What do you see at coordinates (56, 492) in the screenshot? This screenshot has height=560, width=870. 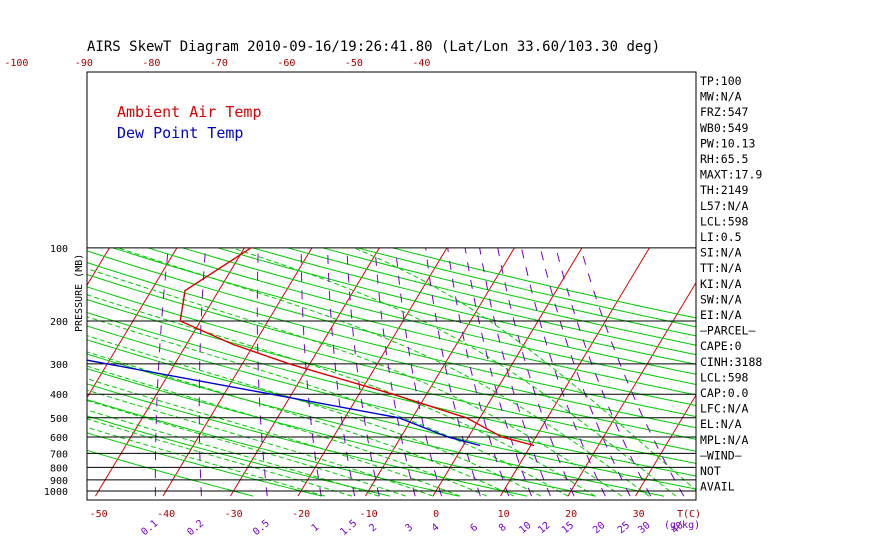 I see `pressure-tick-label: 1000` at bounding box center [56, 492].